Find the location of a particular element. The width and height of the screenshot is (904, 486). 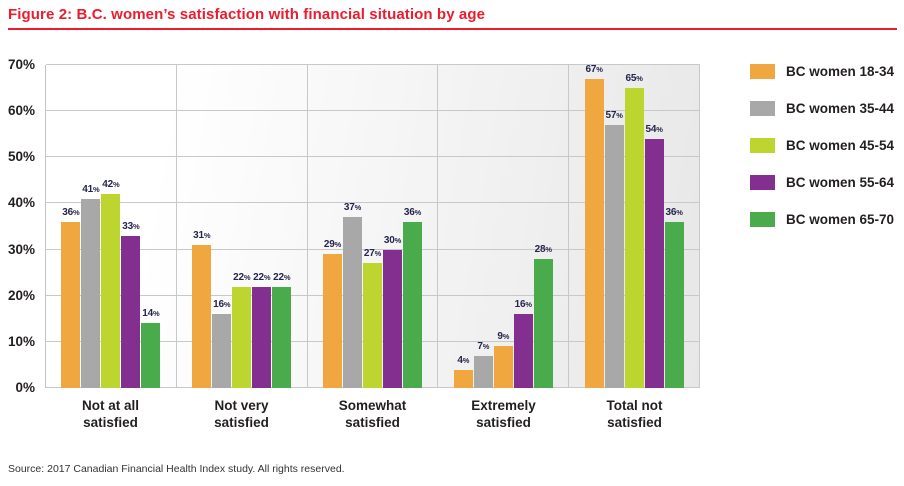

legend-item: BC women 18-34 is located at coordinates (822, 71).